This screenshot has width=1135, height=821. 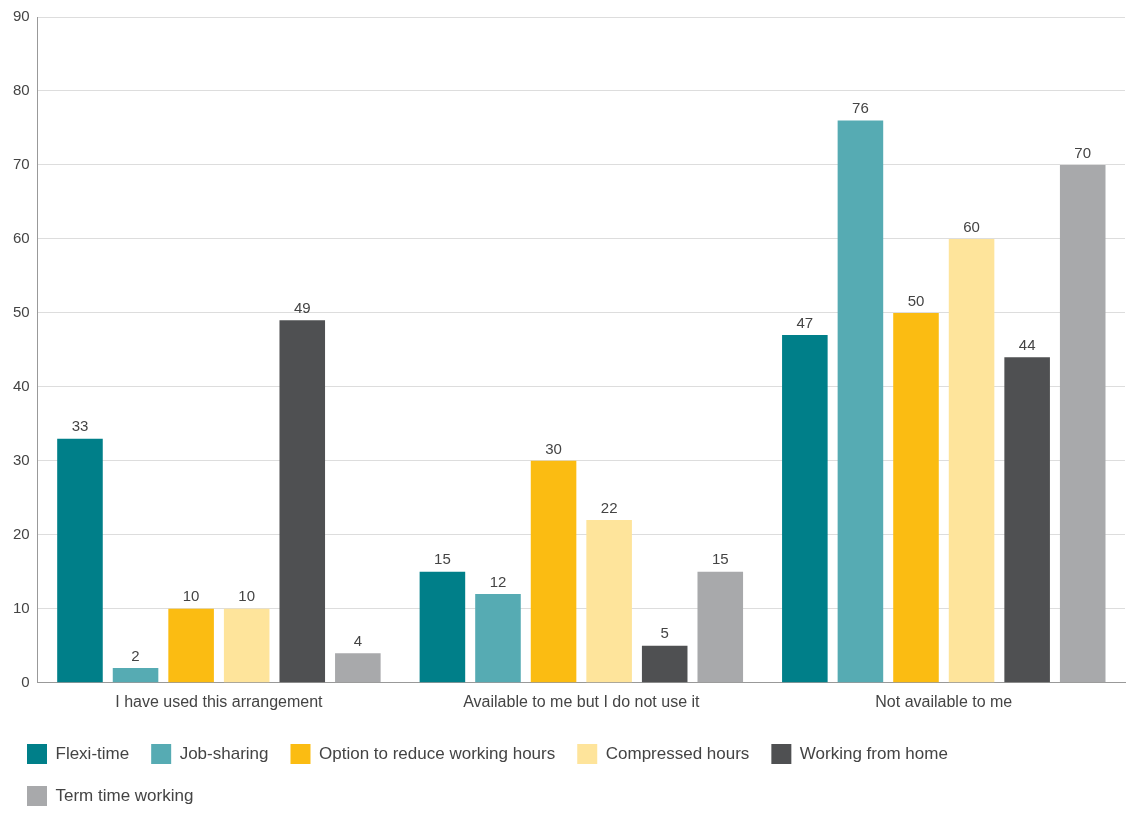 I want to click on data-label: 33, so click(x=80, y=426).